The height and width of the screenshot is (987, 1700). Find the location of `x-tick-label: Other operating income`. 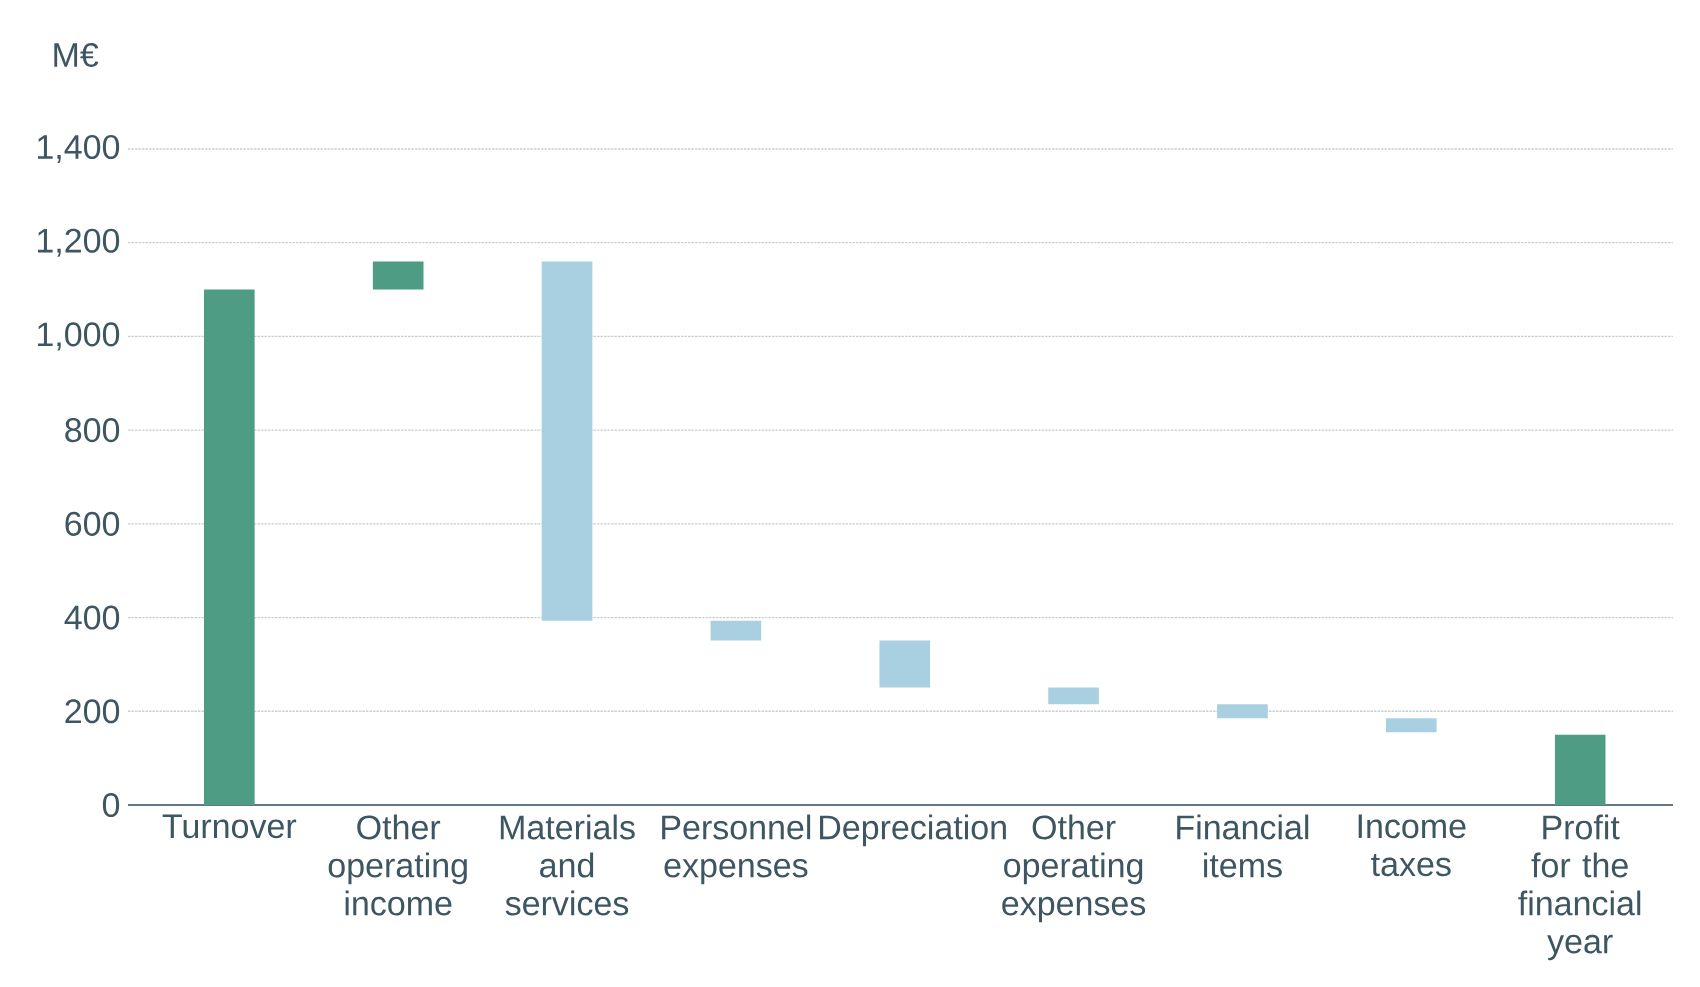

x-tick-label: Other operating income is located at coordinates (397, 865).